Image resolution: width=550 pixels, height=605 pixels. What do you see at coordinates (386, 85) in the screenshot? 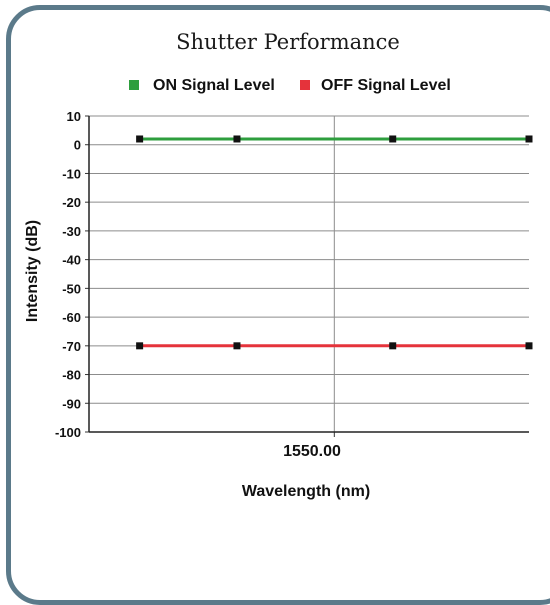
I see `legend-label-off: OFF Signal Level` at bounding box center [386, 85].